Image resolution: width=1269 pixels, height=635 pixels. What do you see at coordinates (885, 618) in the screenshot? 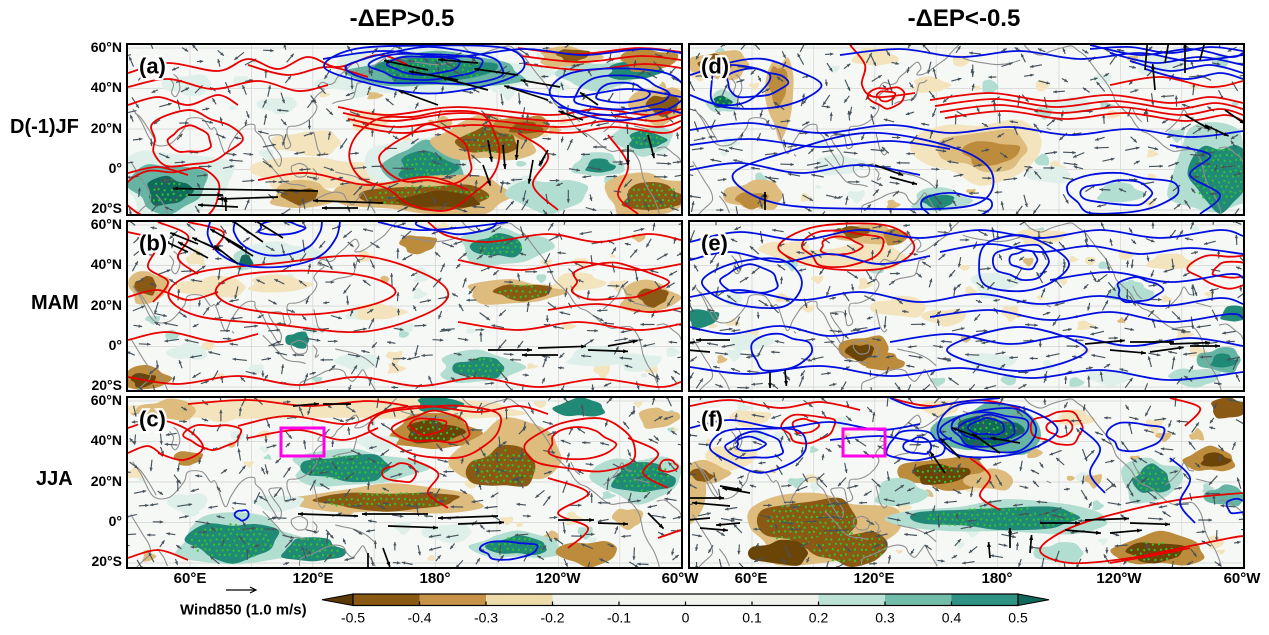
I see `svg-text: 0.3` at bounding box center [885, 618].